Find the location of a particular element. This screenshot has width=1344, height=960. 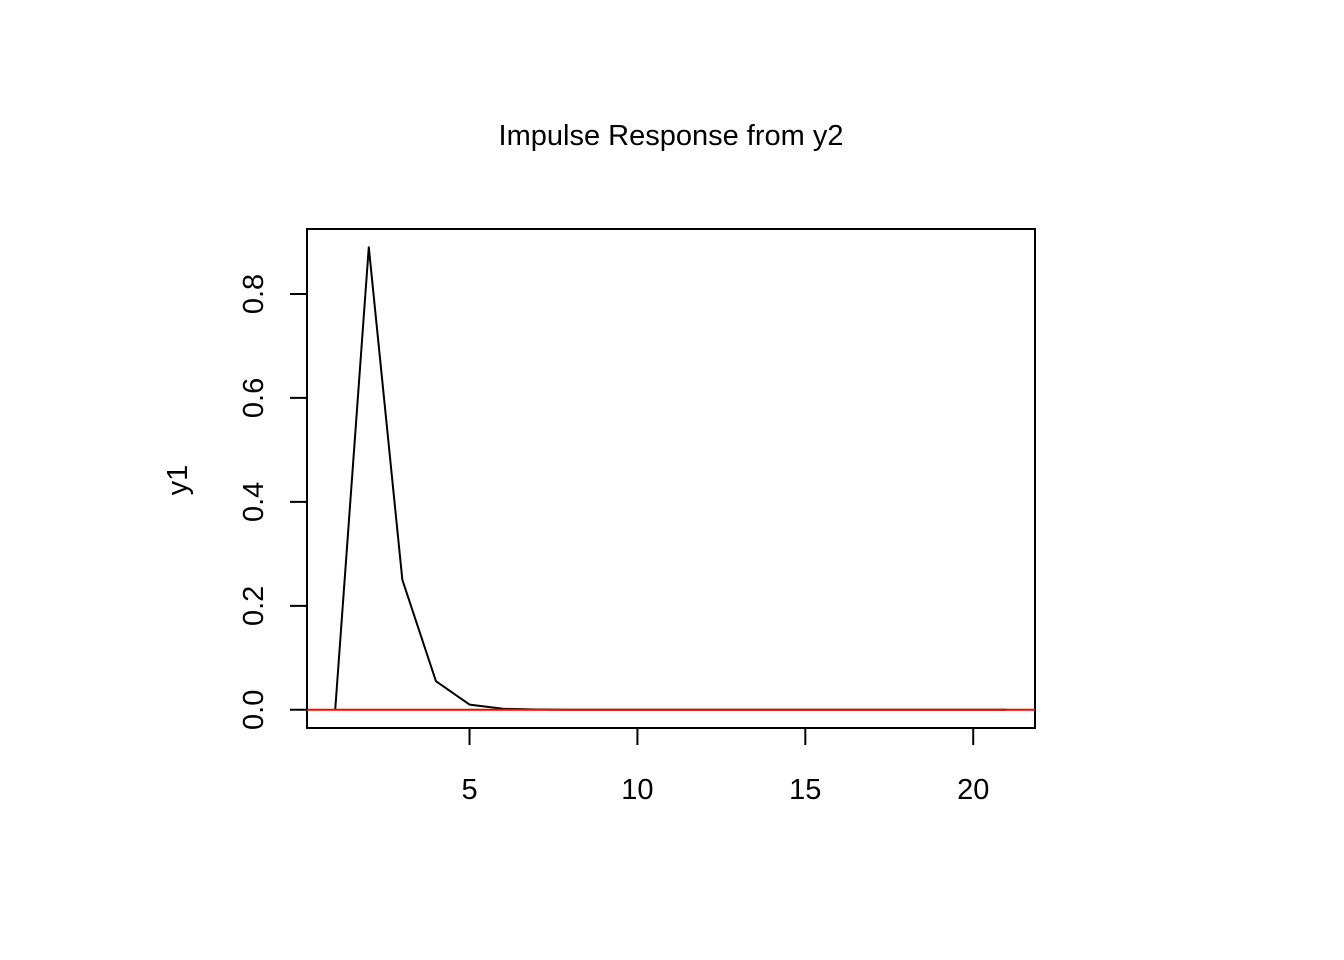

x-tick-label: 20 is located at coordinates (973, 790).